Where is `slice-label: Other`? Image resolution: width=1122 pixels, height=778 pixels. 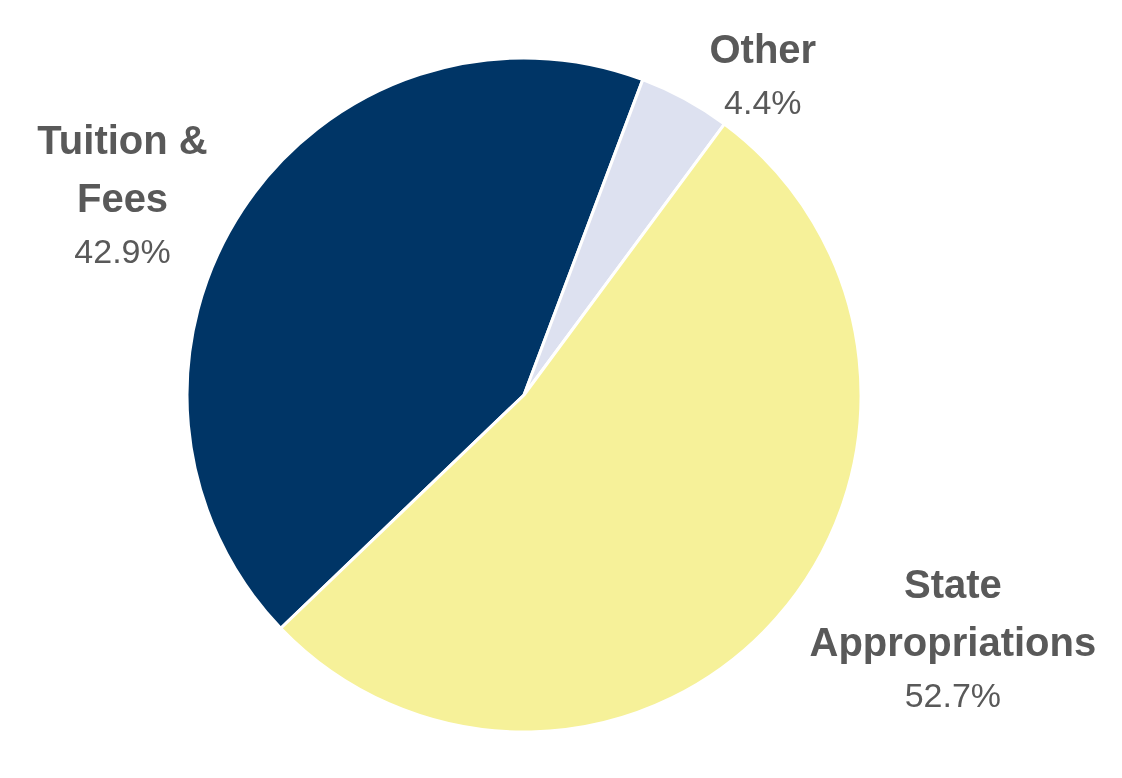 slice-label: Other is located at coordinates (763, 48).